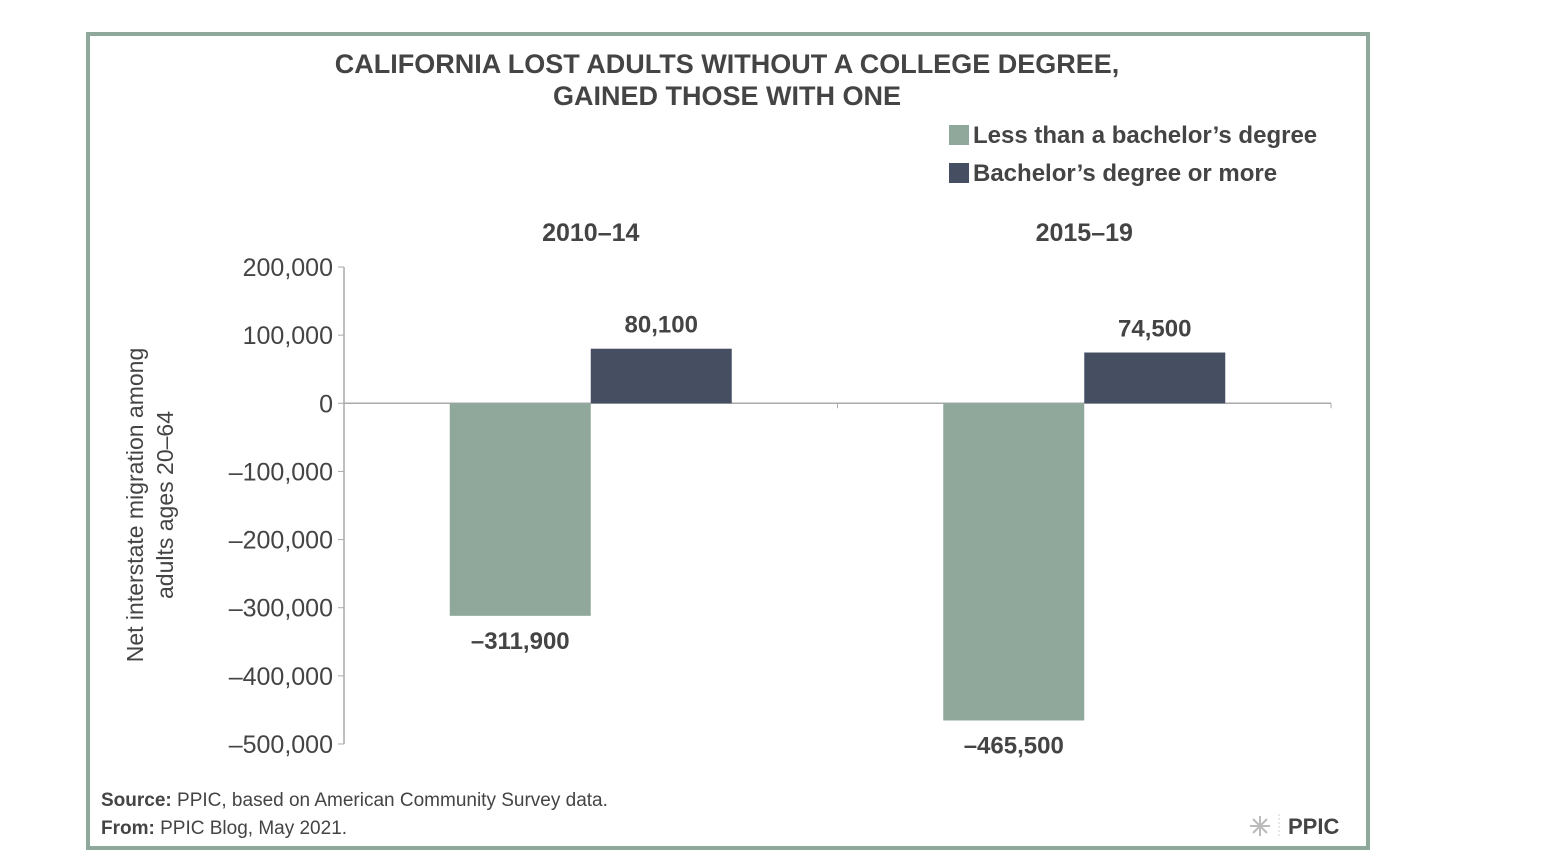 The height and width of the screenshot is (868, 1562). Describe the element at coordinates (128, 828) in the screenshot. I see `from-label: From:` at that location.